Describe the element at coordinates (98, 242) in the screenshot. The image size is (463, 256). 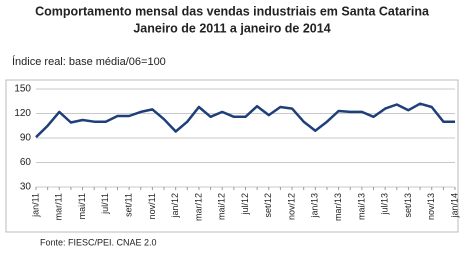
I see `source: Fonte: FIESC/PEI. CNAE 2.0` at that location.